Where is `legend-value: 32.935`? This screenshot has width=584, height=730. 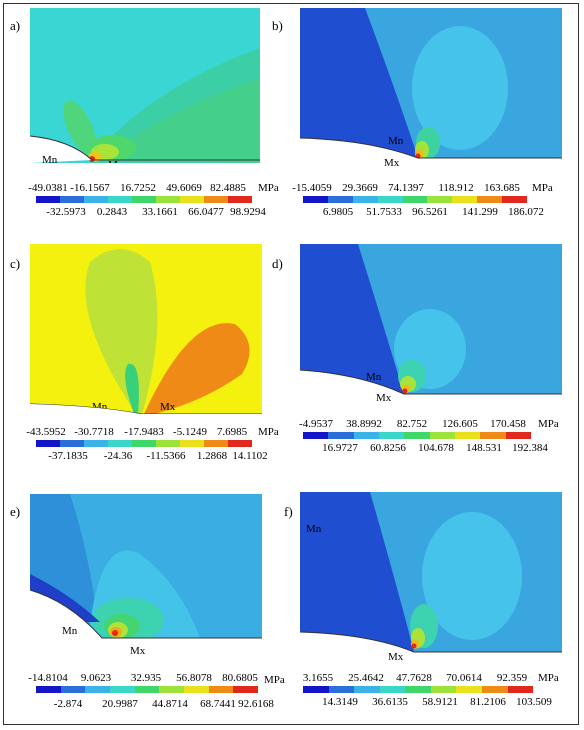 legend-value: 32.935 is located at coordinates (146, 678).